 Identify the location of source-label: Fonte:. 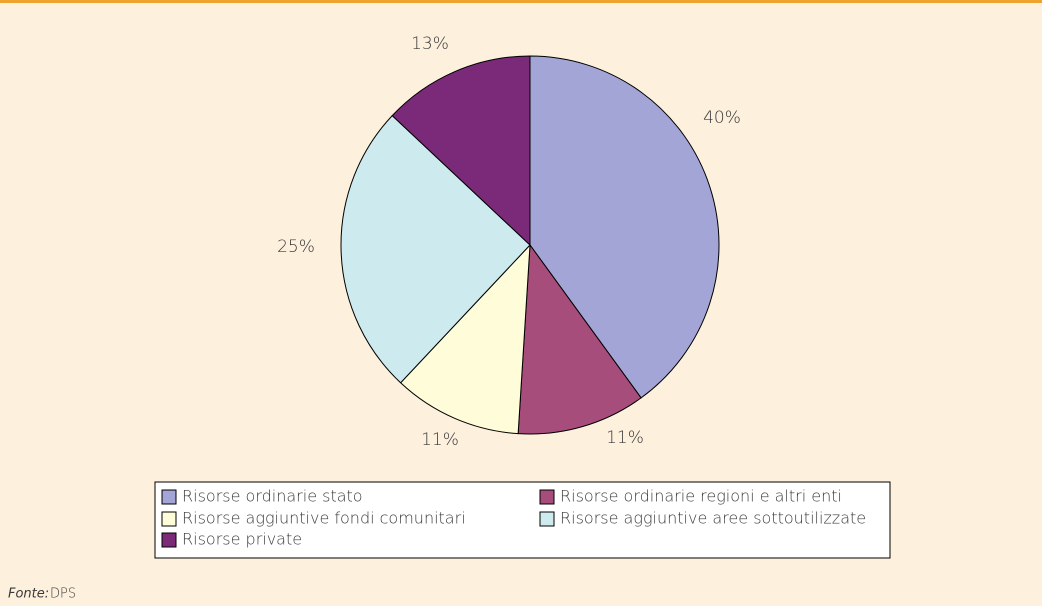
(28, 594).